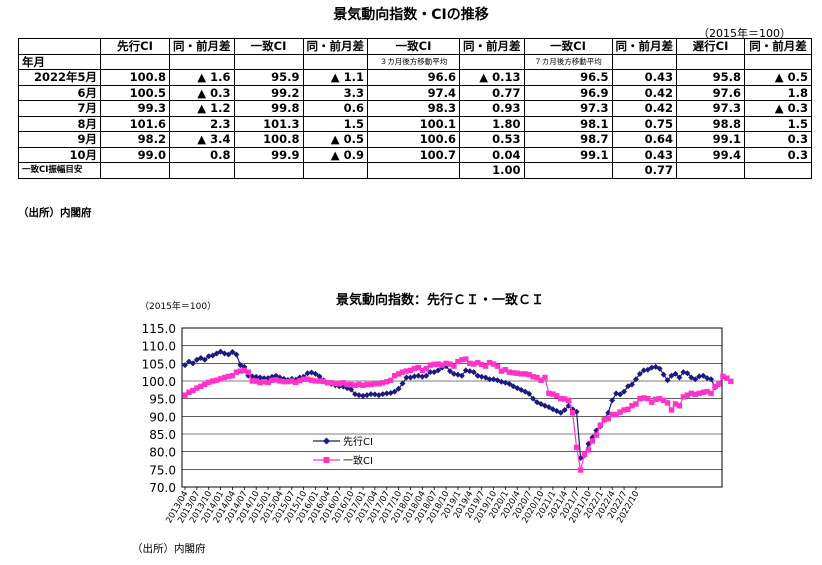  Describe the element at coordinates (335, 77) in the screenshot. I see `table-cell: ▲ 1.1` at that location.